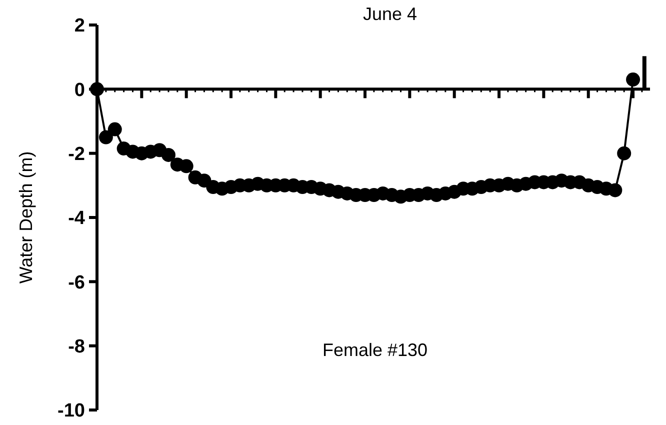 Image resolution: width=666 pixels, height=425 pixels. Describe the element at coordinates (71, 411) in the screenshot. I see `y-tick-label: -10` at that location.